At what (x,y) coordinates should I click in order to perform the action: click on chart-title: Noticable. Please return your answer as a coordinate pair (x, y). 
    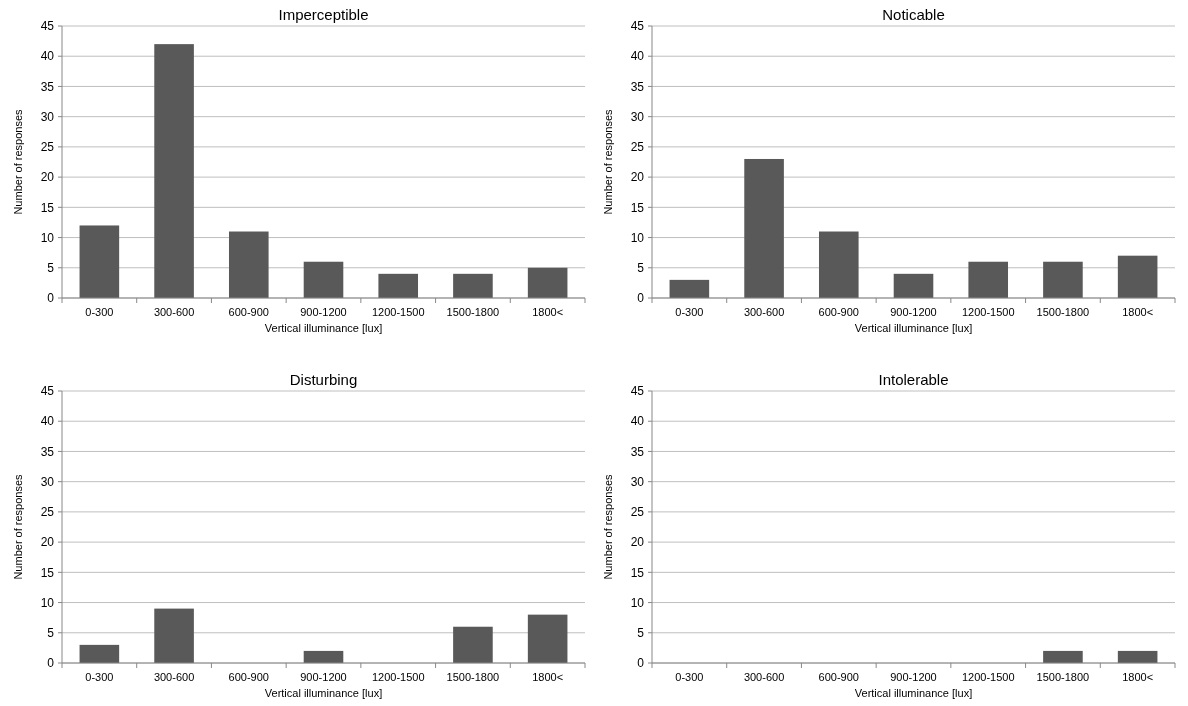
    Looking at the image, I should click on (913, 14).